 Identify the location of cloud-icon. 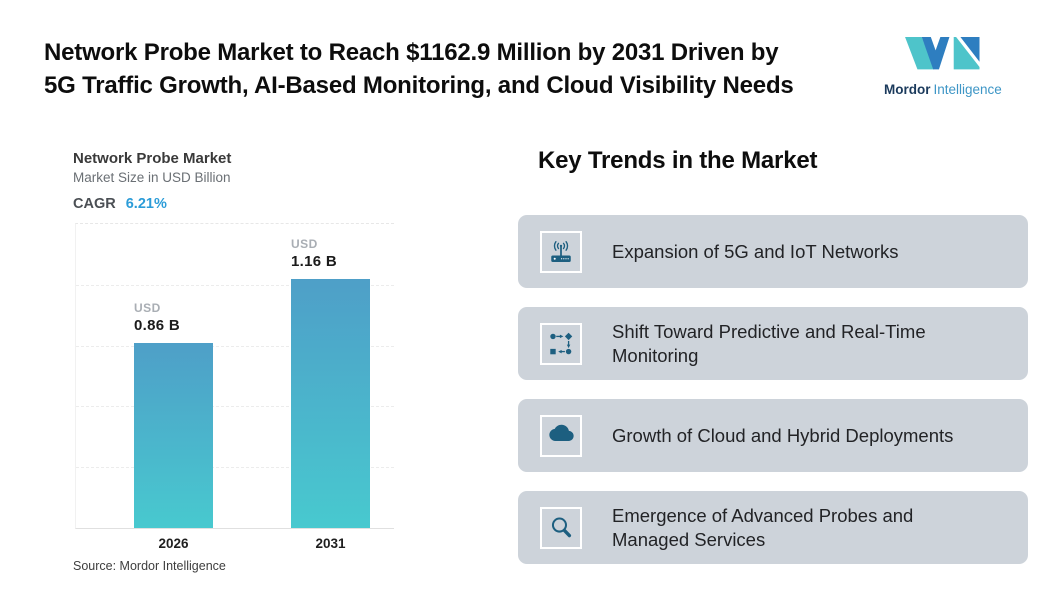
(561, 435).